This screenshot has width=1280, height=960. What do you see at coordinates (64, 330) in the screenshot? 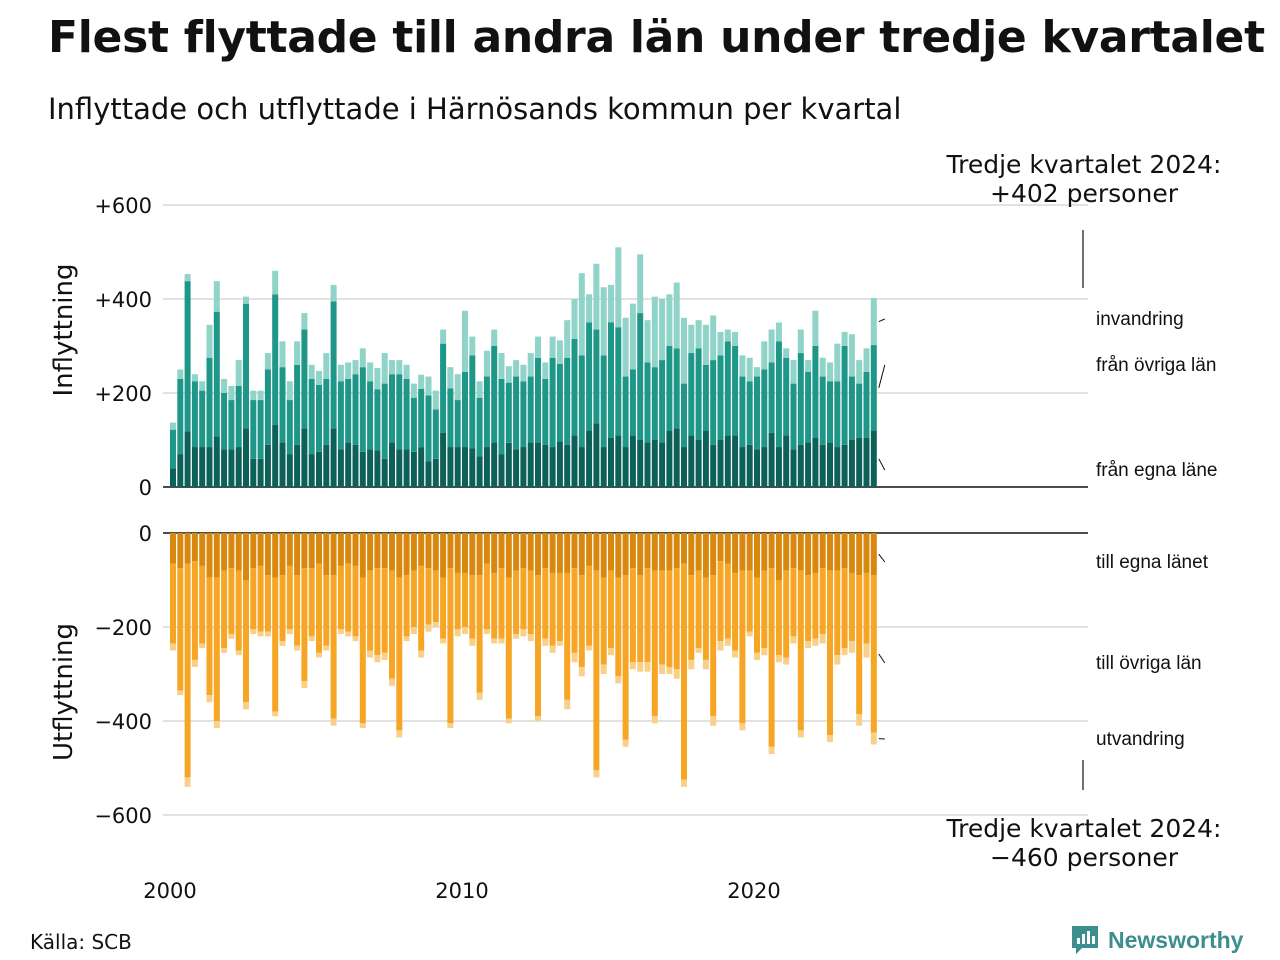
I see `y-axis-label: Inflyttning` at bounding box center [64, 330].